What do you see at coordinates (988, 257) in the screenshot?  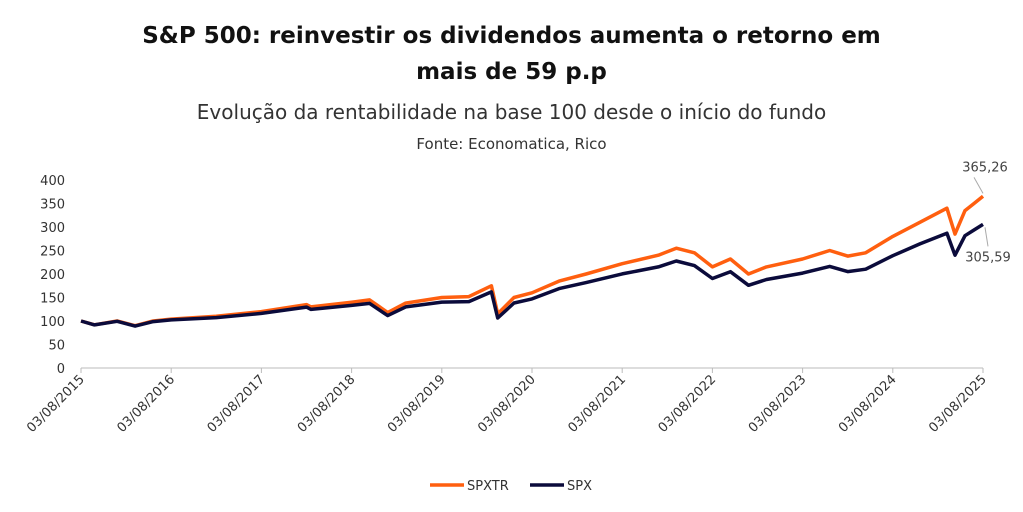 I see `end-label-spx: 305,59` at bounding box center [988, 257].